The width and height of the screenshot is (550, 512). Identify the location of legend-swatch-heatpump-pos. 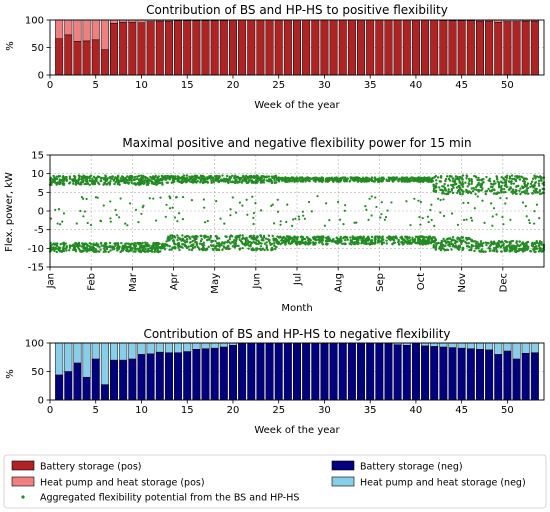
(23, 481).